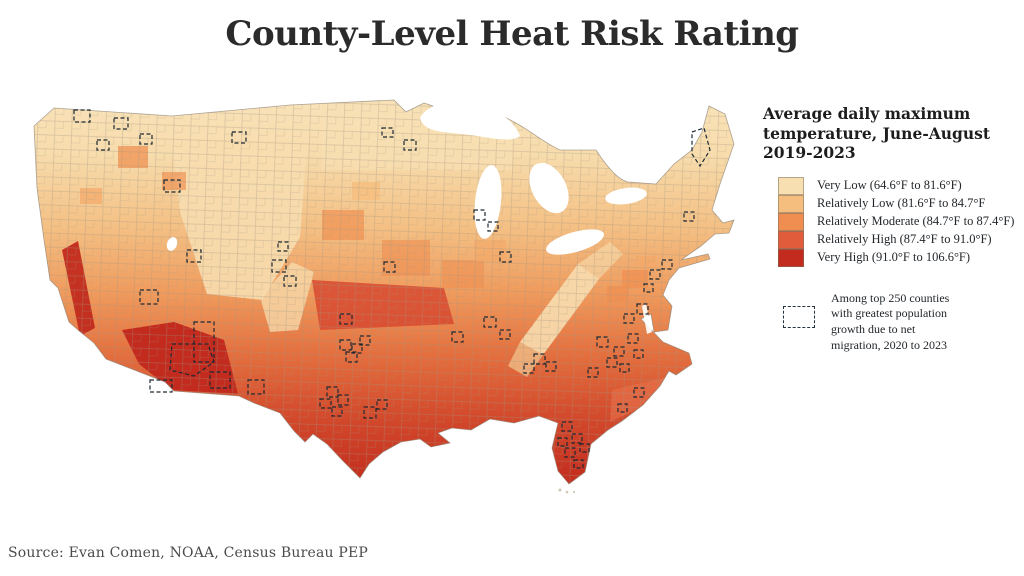  I want to click on very-high-label: Very High (91.0°F to 106.6°F), so click(894, 257).